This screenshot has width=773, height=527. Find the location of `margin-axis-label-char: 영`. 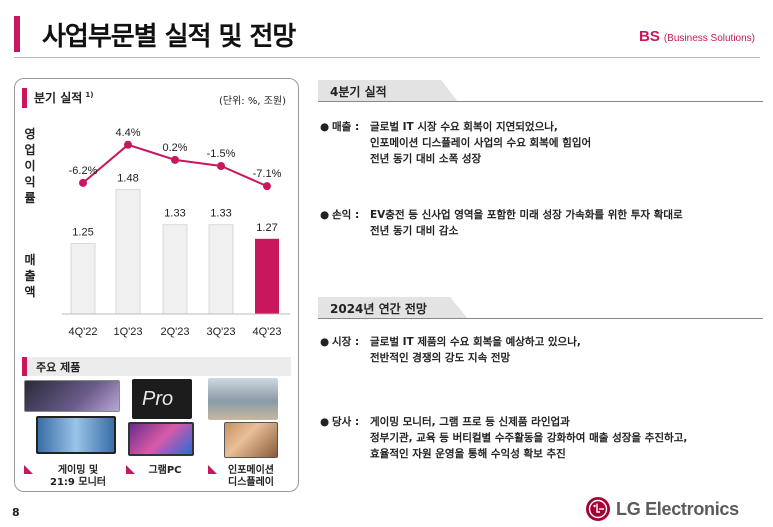

margin-axis-label-char: 영 is located at coordinates (30, 134).